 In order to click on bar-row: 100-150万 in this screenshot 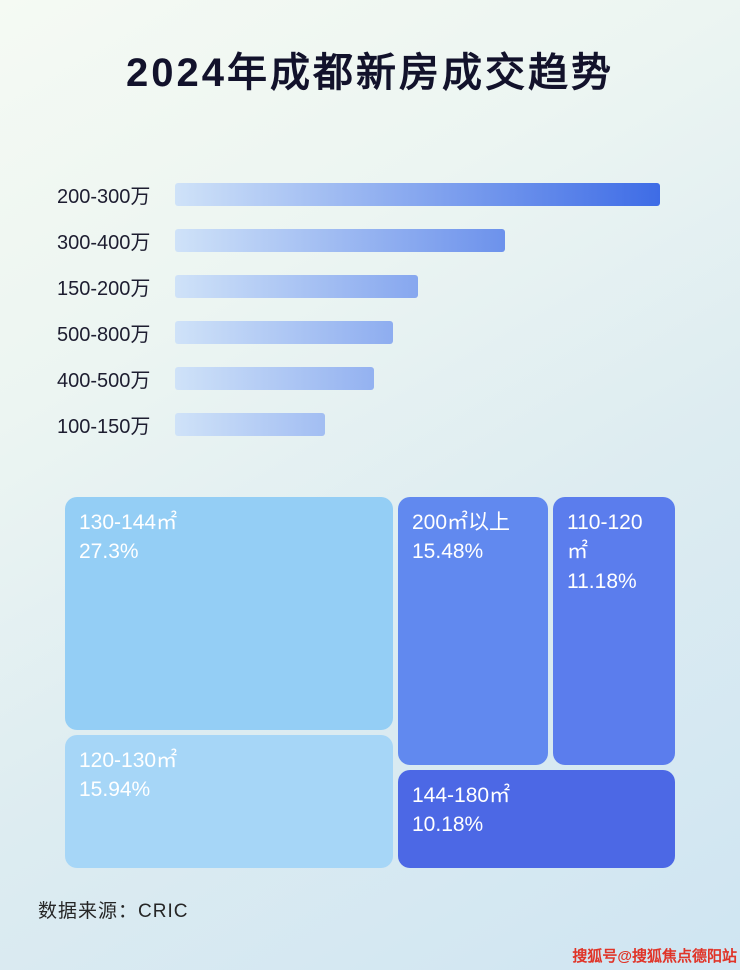, I will do `click(377, 425)`.